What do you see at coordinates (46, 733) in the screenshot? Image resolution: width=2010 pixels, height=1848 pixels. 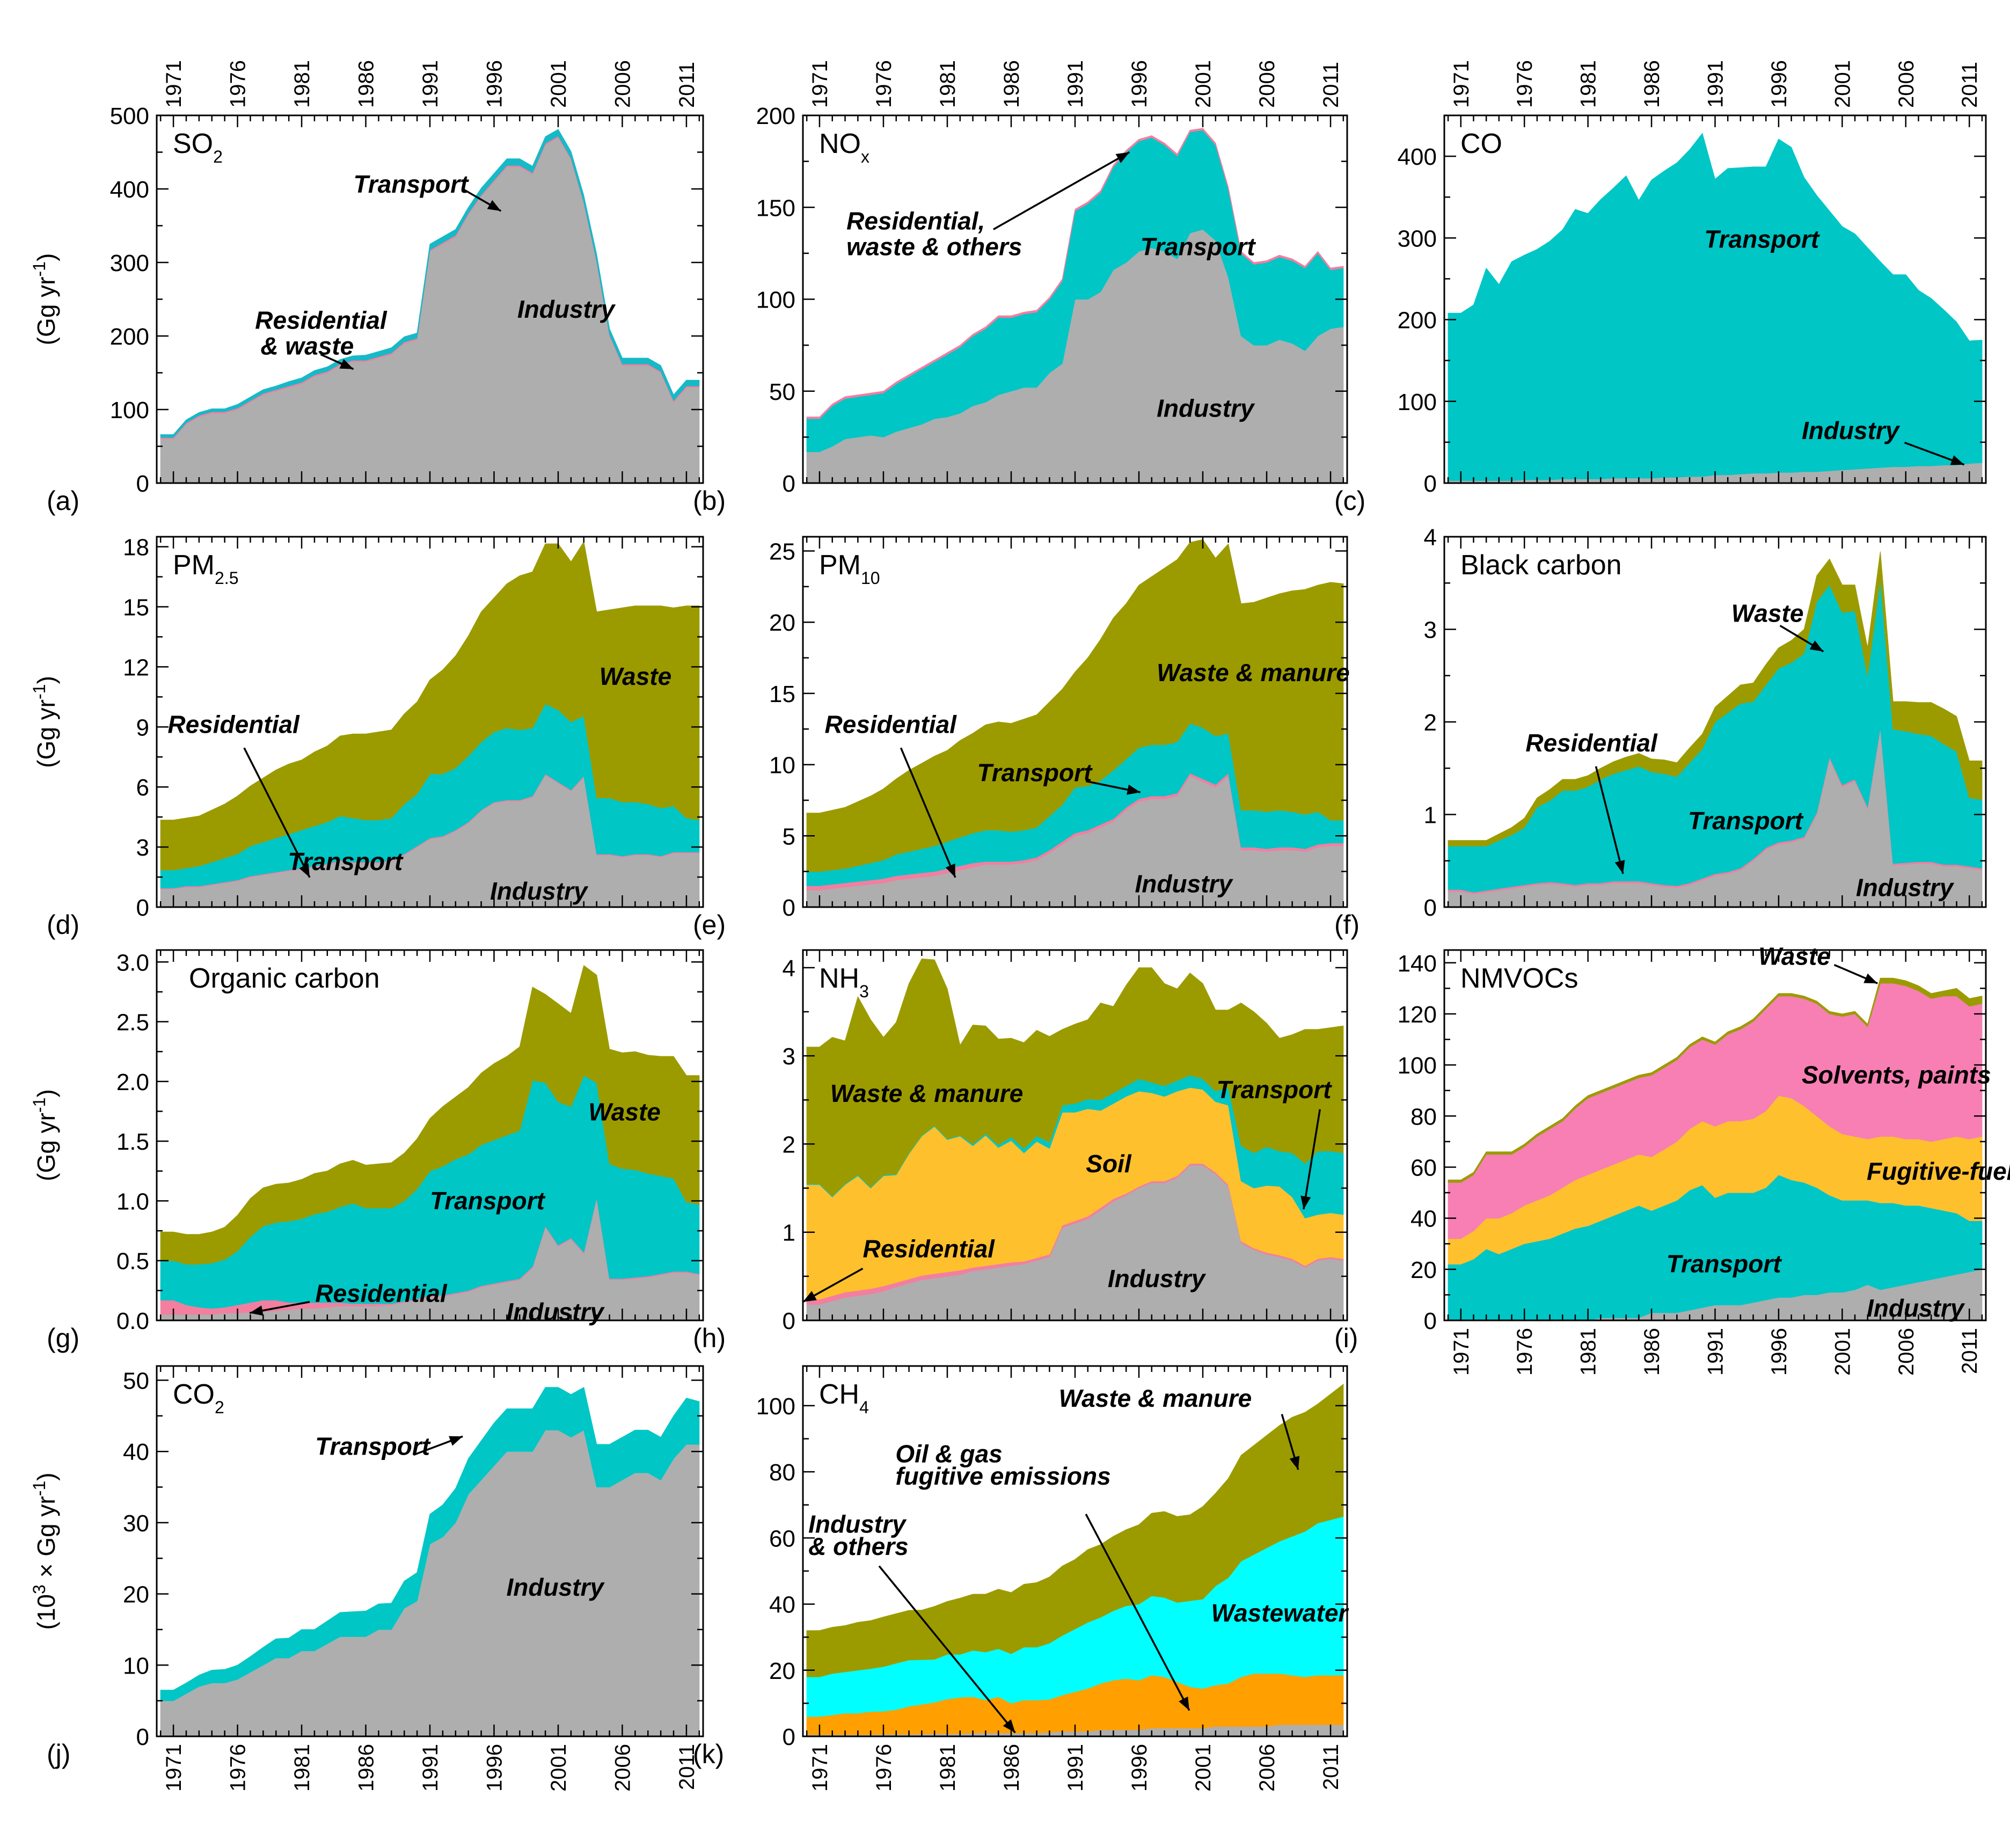 I see `text-span: (Gg yr` at bounding box center [46, 733].